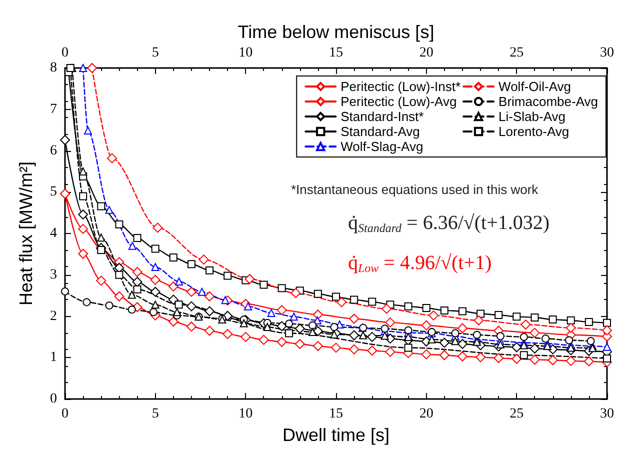 The image size is (632, 462). What do you see at coordinates (415, 189) in the screenshot?
I see `annotation: *Instantaneous equations used in this work` at bounding box center [415, 189].